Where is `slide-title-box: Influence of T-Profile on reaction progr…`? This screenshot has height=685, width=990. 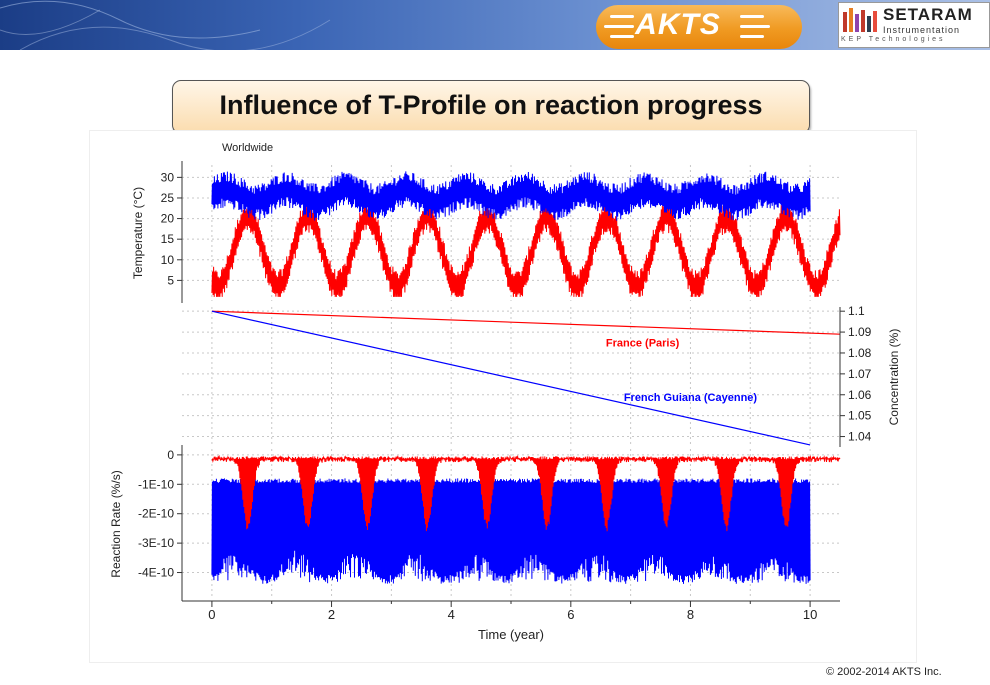
slide-title-box: Influence of T-Profile on reaction progr… is located at coordinates (491, 107).